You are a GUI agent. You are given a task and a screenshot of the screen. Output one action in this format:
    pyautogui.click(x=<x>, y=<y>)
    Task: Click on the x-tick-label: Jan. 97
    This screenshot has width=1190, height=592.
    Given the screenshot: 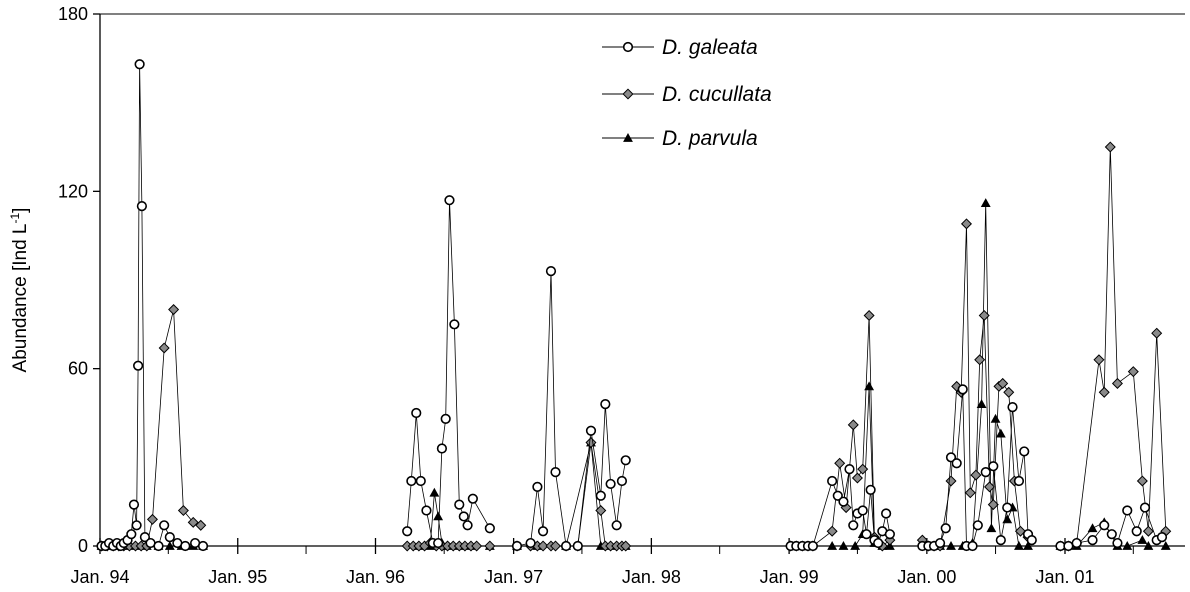 What is the action you would take?
    pyautogui.click(x=513, y=577)
    